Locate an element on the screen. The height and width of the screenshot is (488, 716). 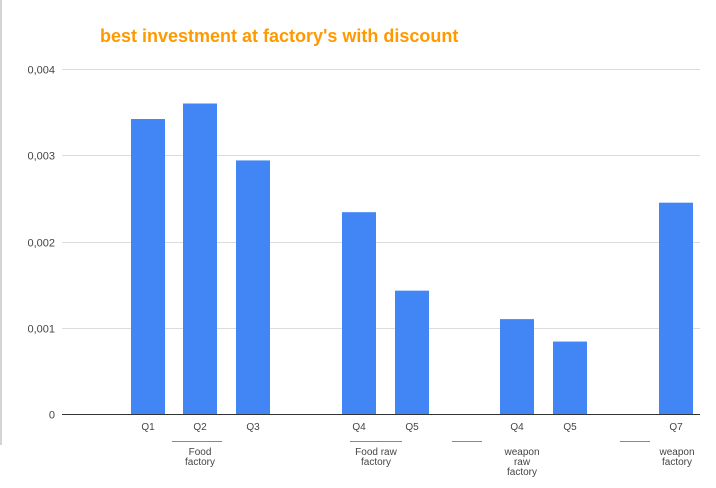
x-axis-categories: Q1 Q2 Q3 Q4 Q5 Q4 Q5 Q7 is located at coordinates (412, 427).